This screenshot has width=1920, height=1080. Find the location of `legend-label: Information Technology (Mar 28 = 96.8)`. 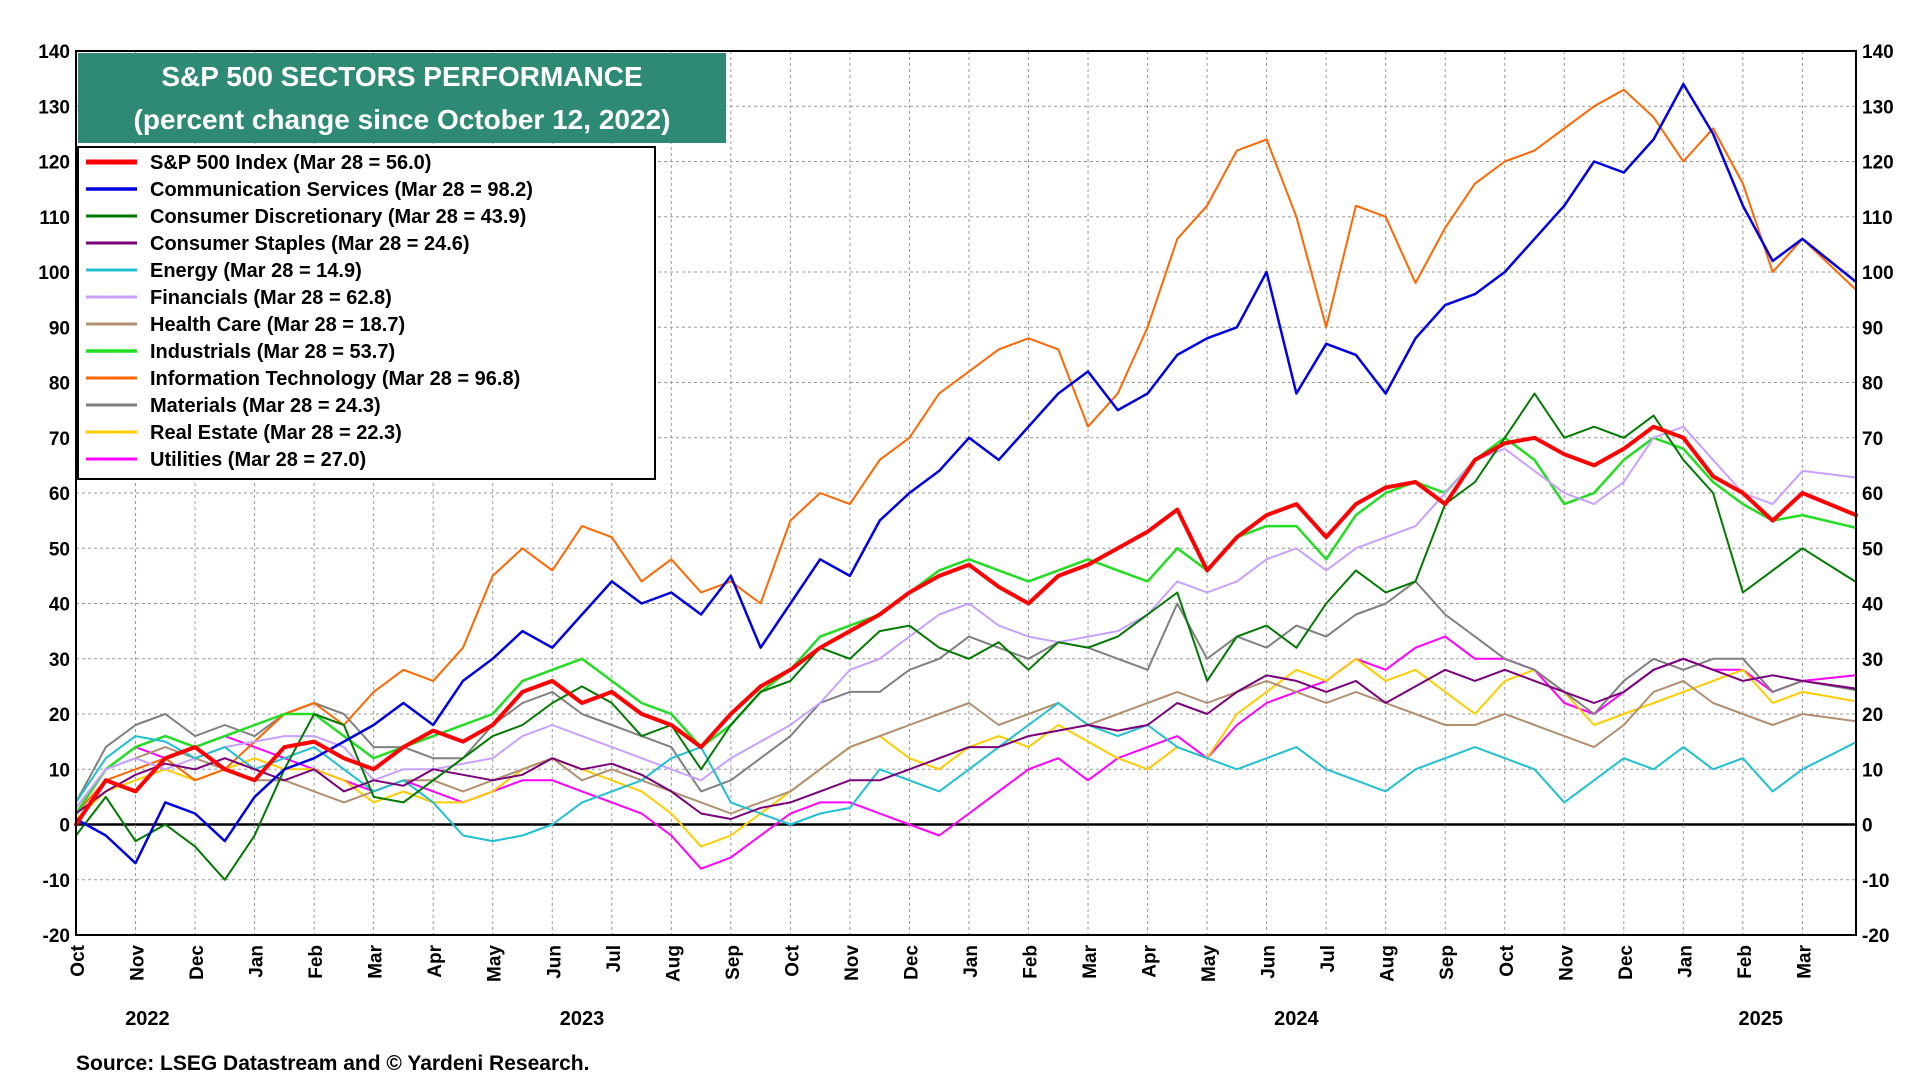

legend-label: Information Technology (Mar 28 = 96.8) is located at coordinates (335, 379).